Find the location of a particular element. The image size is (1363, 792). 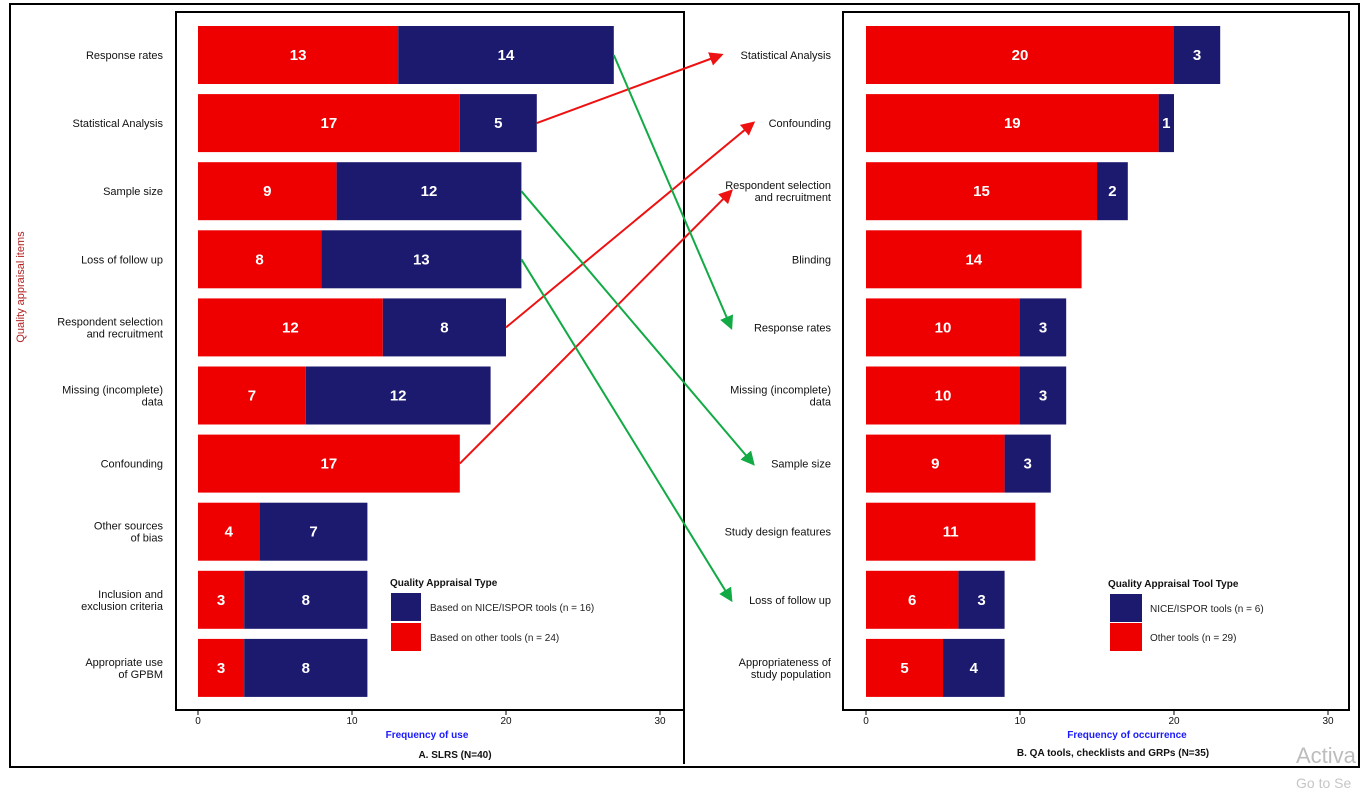

panel-b-category-label-missing-incomplete-data: Missing (incomplete) data is located at coordinates (781, 397).